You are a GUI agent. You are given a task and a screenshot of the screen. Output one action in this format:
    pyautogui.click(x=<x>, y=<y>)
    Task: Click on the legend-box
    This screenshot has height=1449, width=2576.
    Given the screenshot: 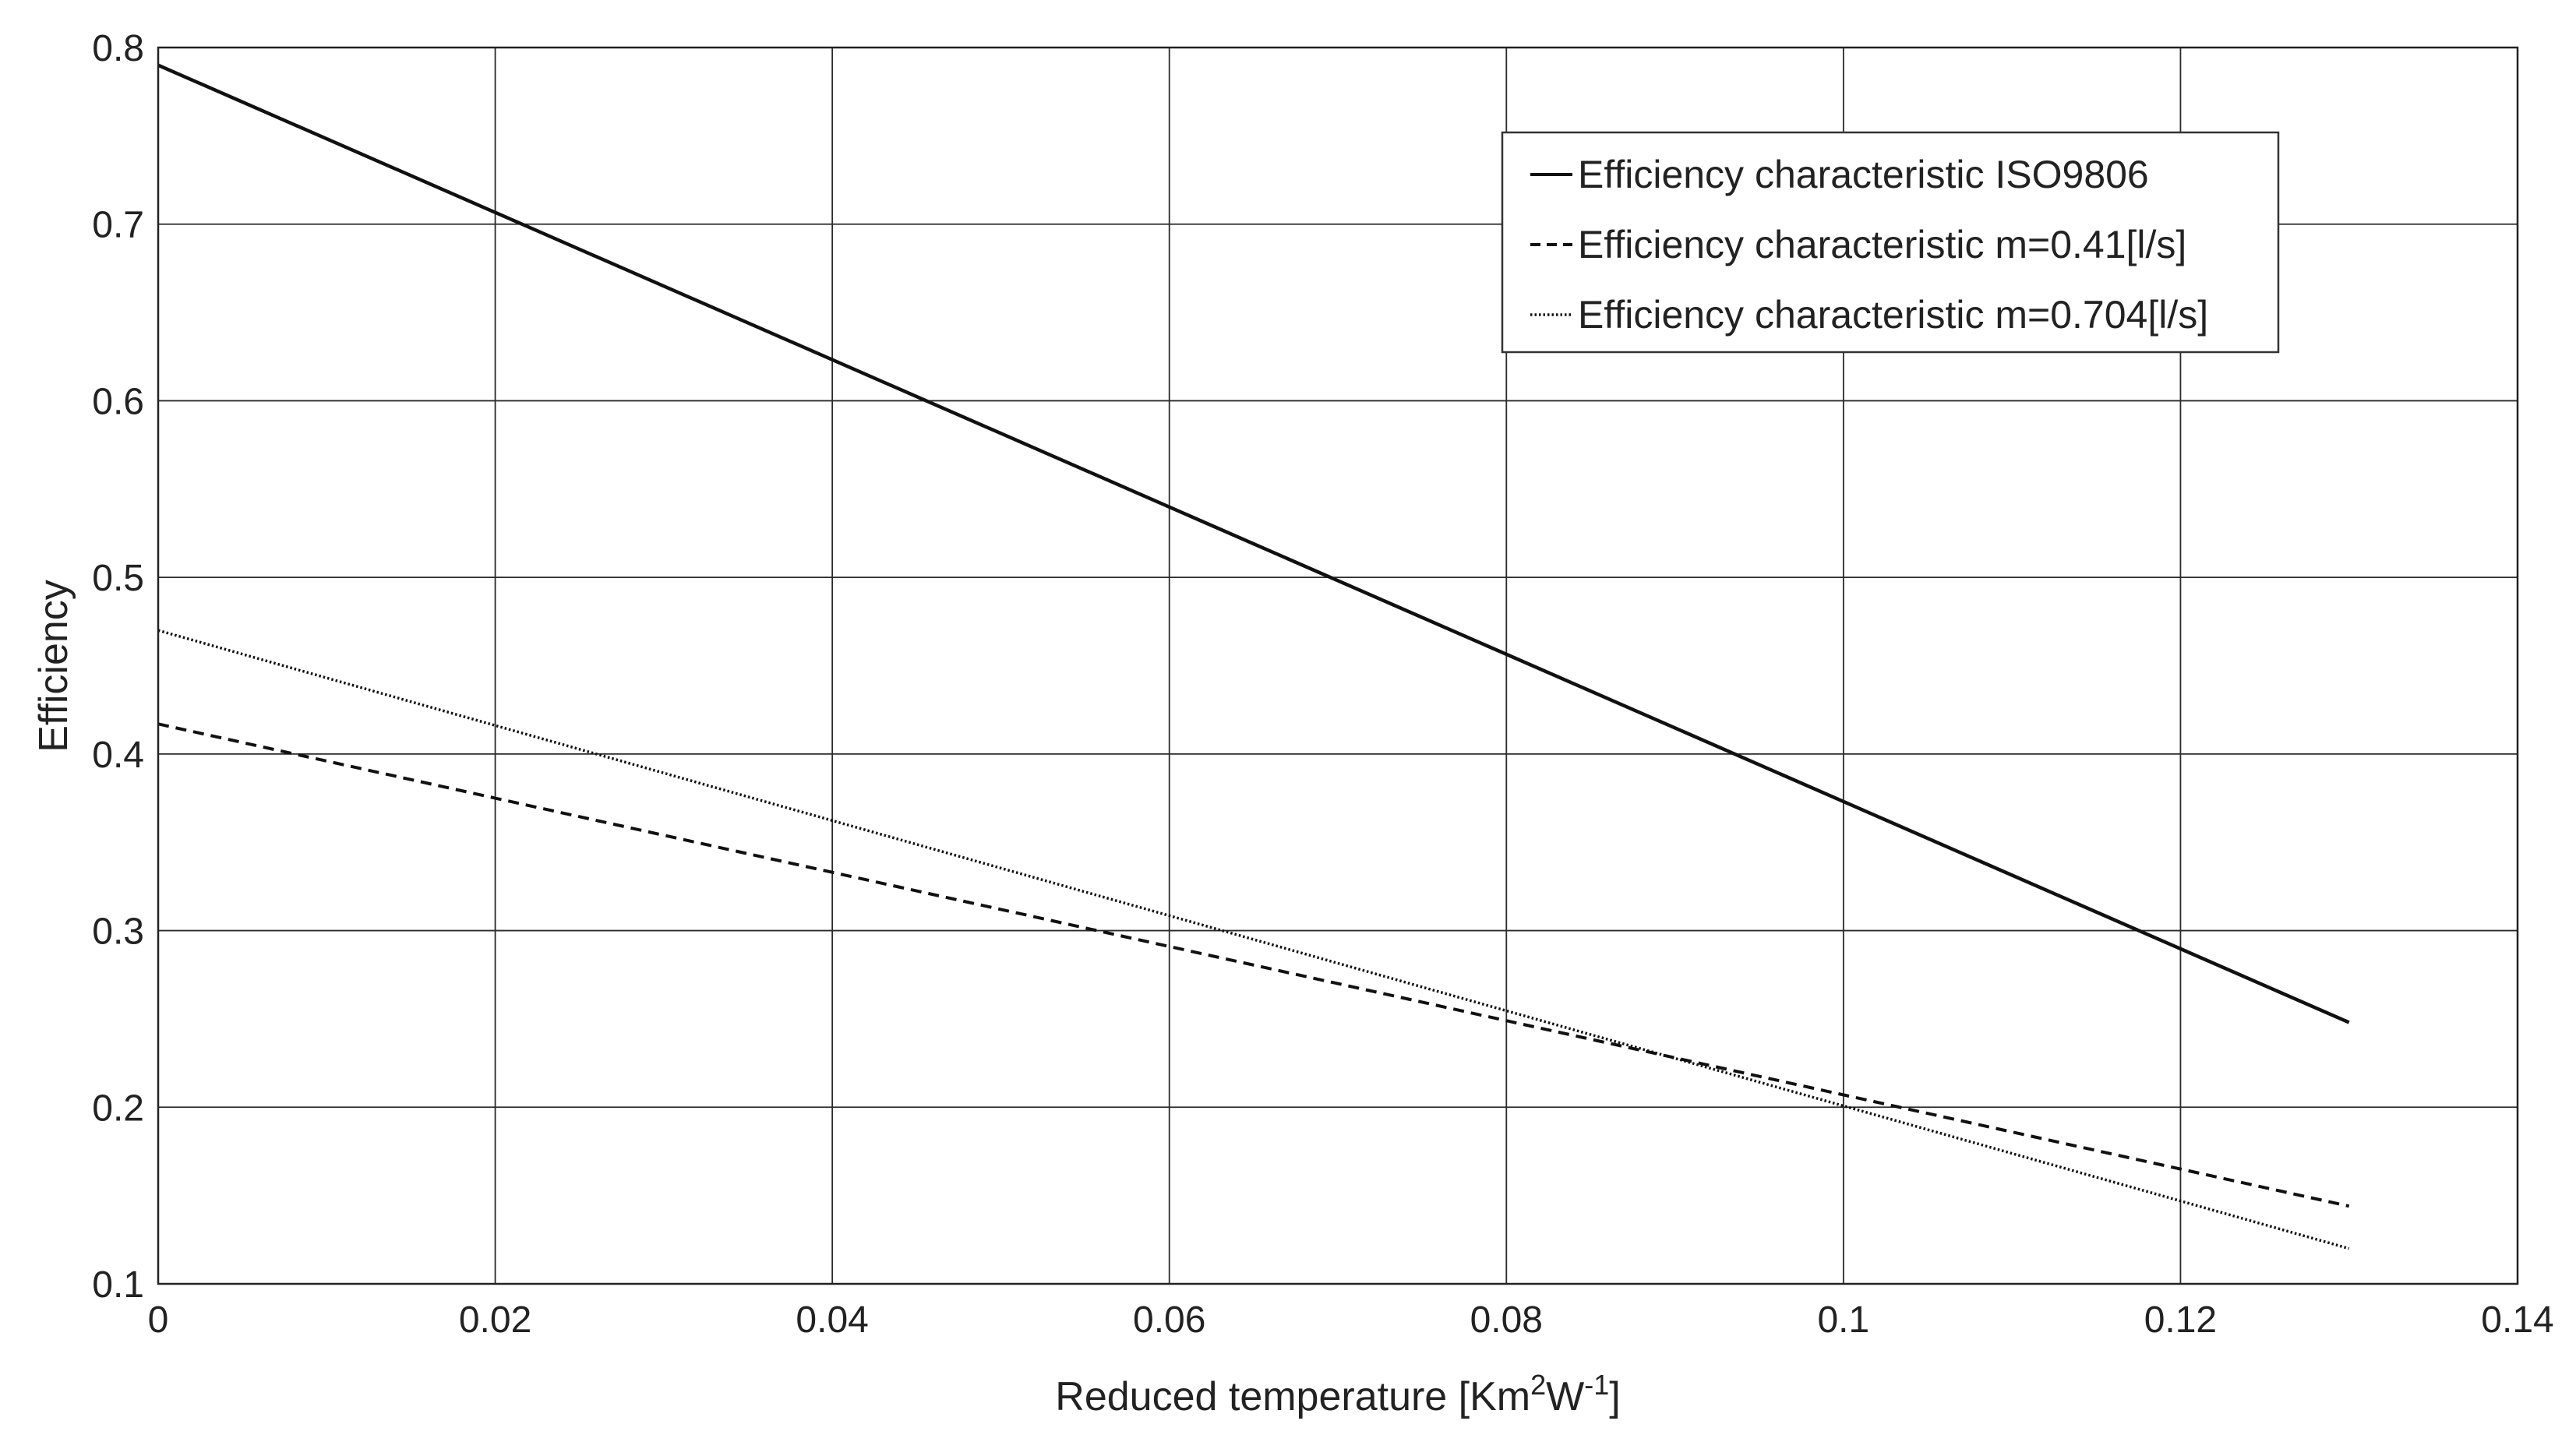 What is the action you would take?
    pyautogui.click(x=1890, y=243)
    